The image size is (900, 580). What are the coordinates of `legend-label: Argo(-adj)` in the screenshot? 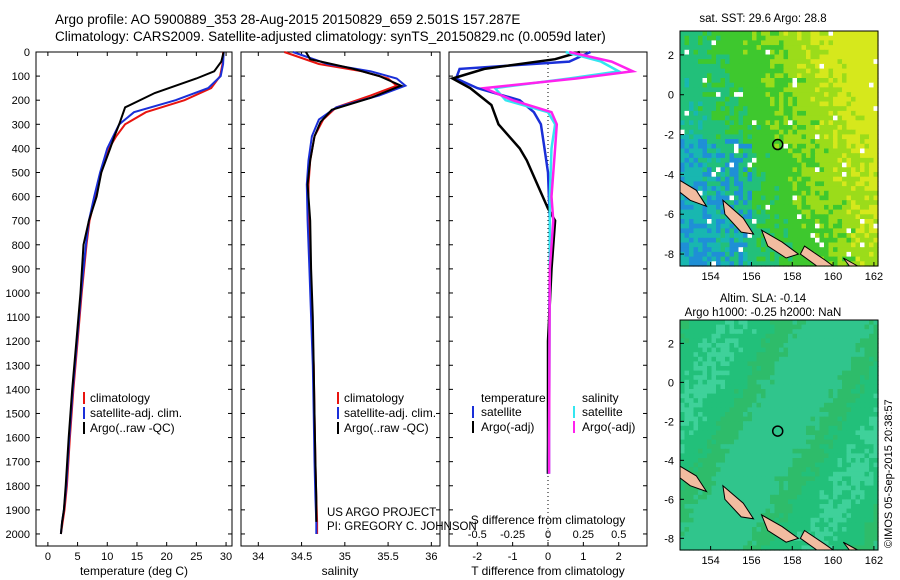 It's located at (507, 427).